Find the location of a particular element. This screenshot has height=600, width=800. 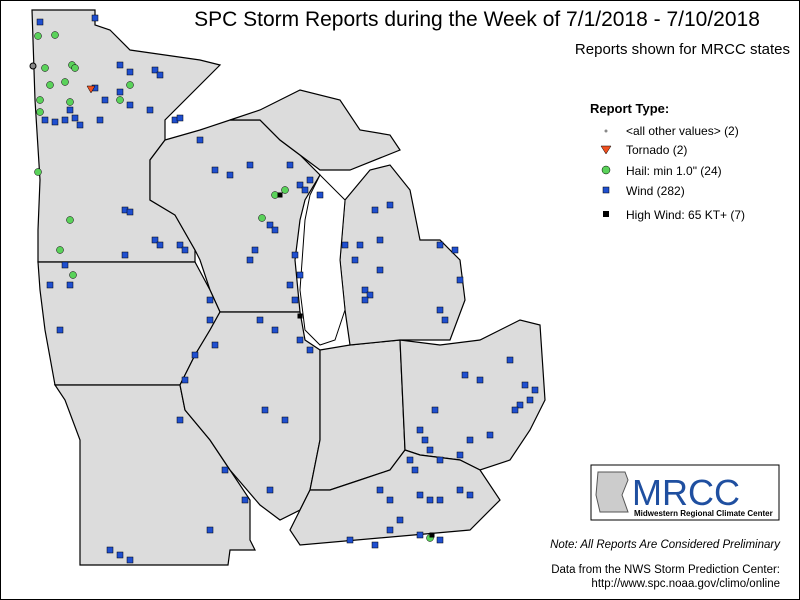

legend-label: <all other values> (2) is located at coordinates (682, 131).